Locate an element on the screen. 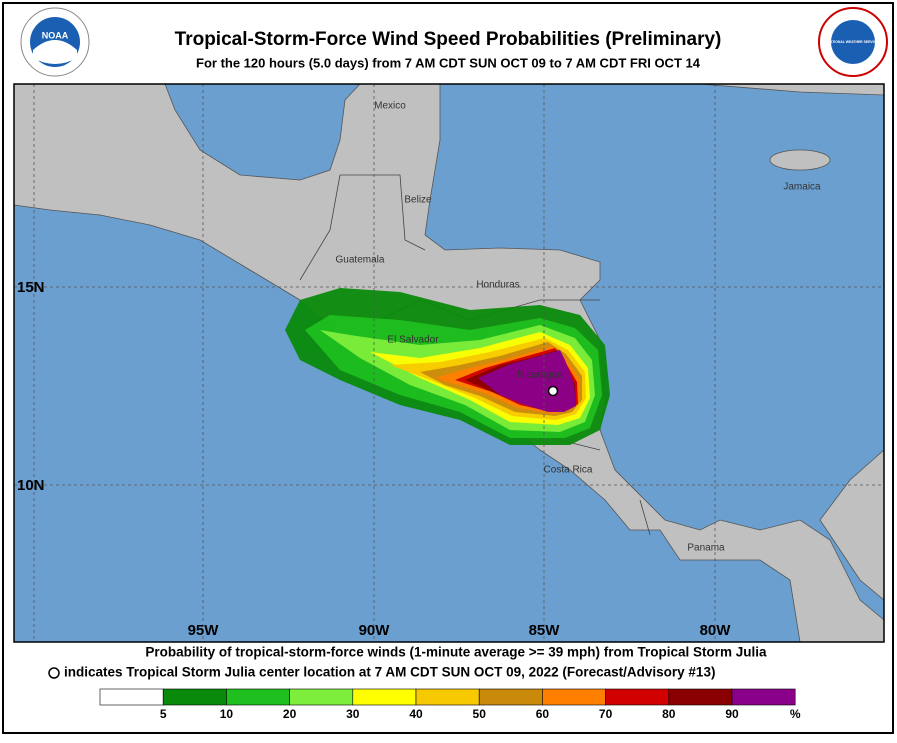 The width and height of the screenshot is (897, 743). place-label: Panama is located at coordinates (706, 548).